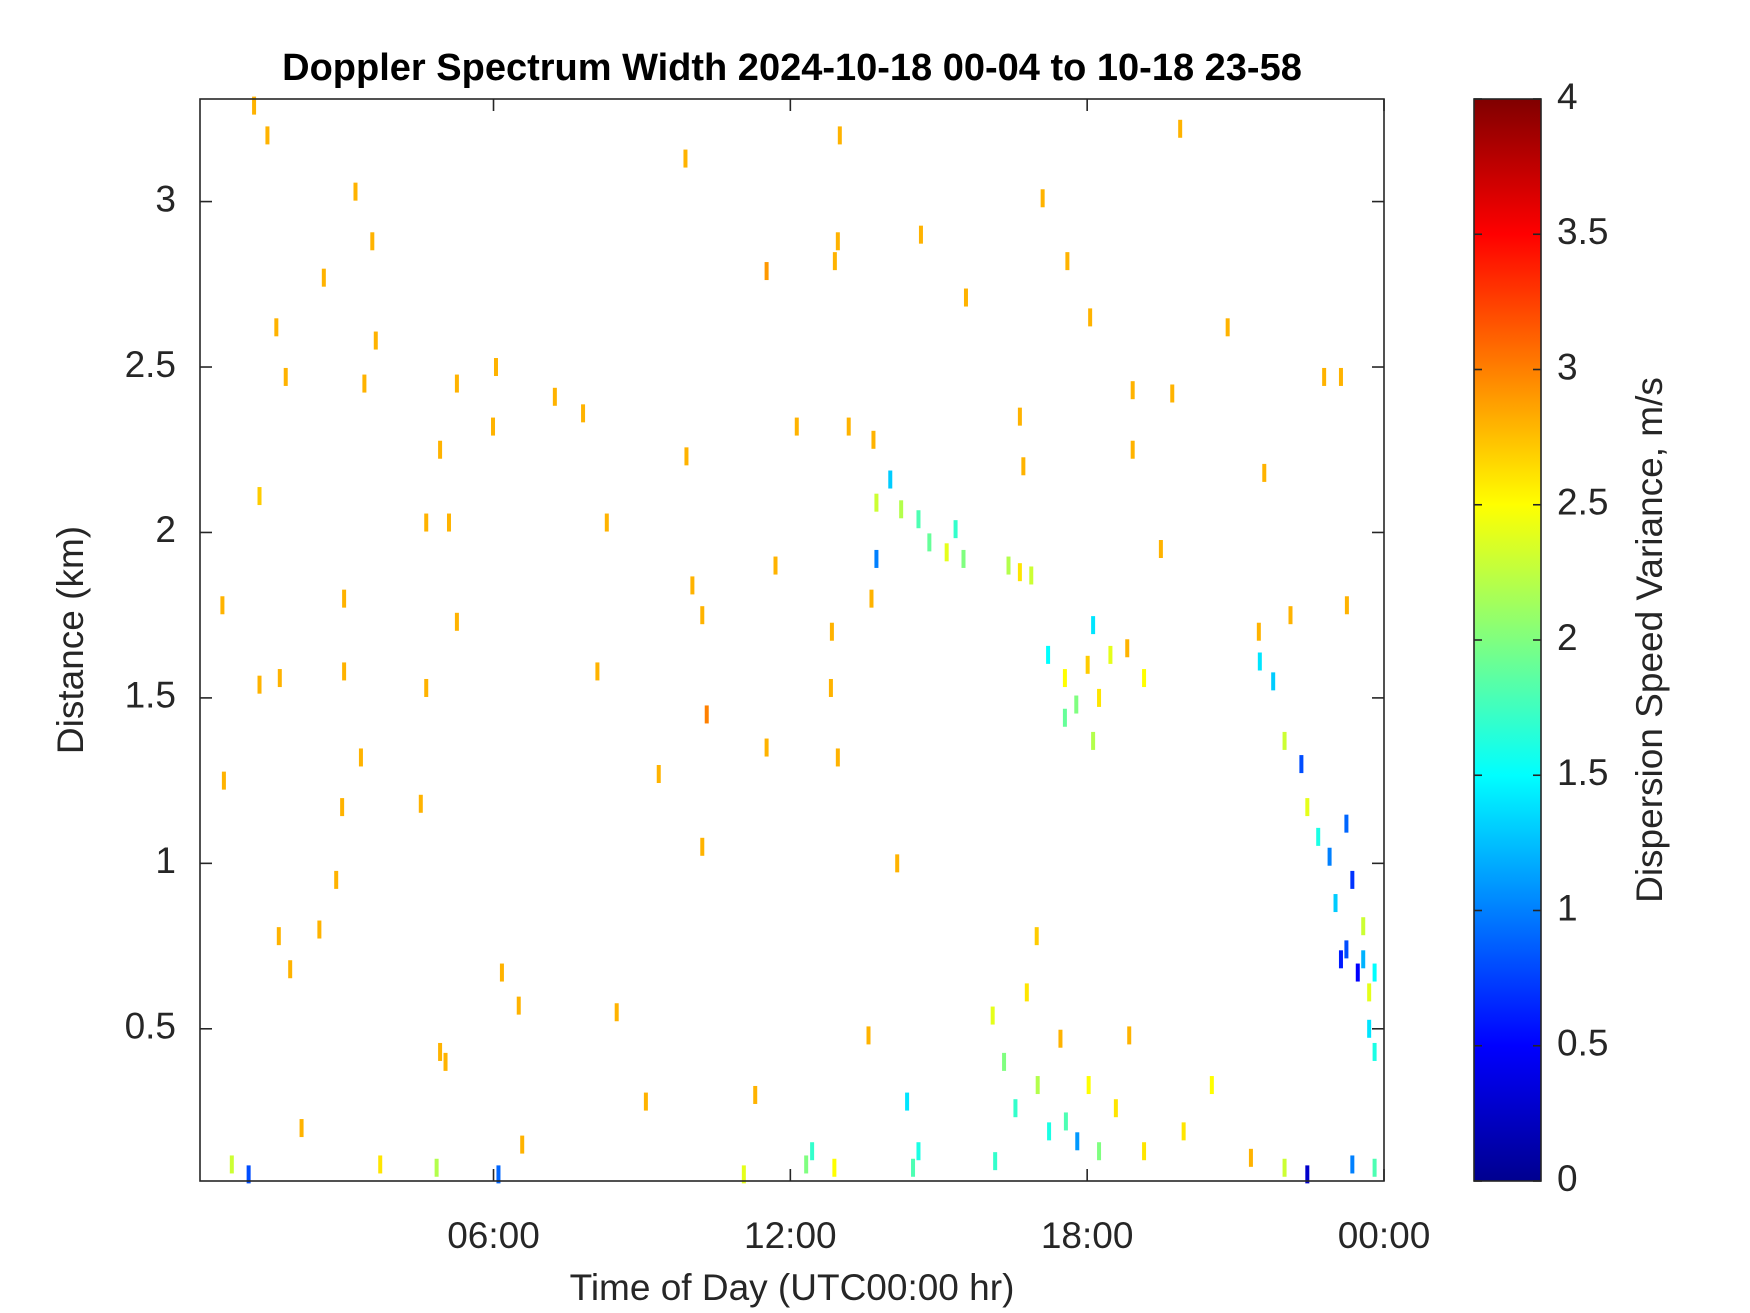 The image size is (1750, 1313). I want to click on y-tick-label: 0.5, so click(150, 1026).